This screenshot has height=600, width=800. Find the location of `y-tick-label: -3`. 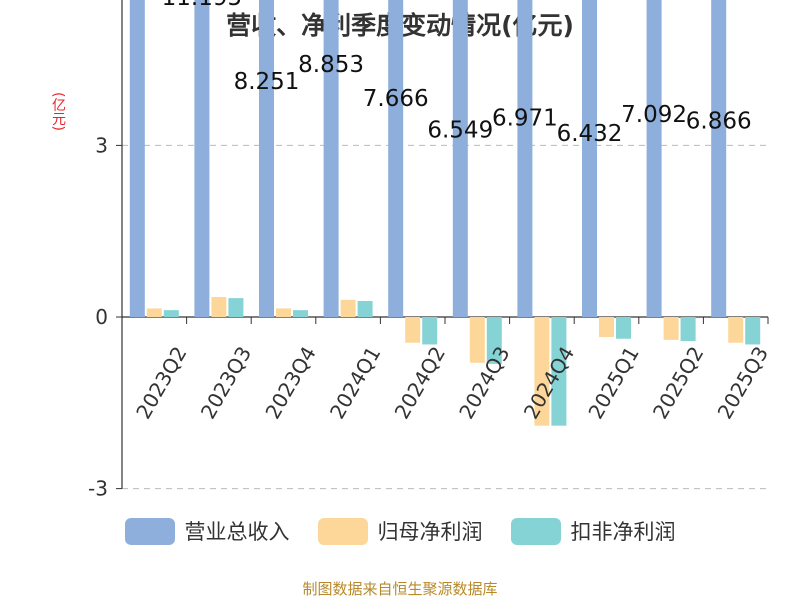

y-tick-label: -3 is located at coordinates (98, 489).